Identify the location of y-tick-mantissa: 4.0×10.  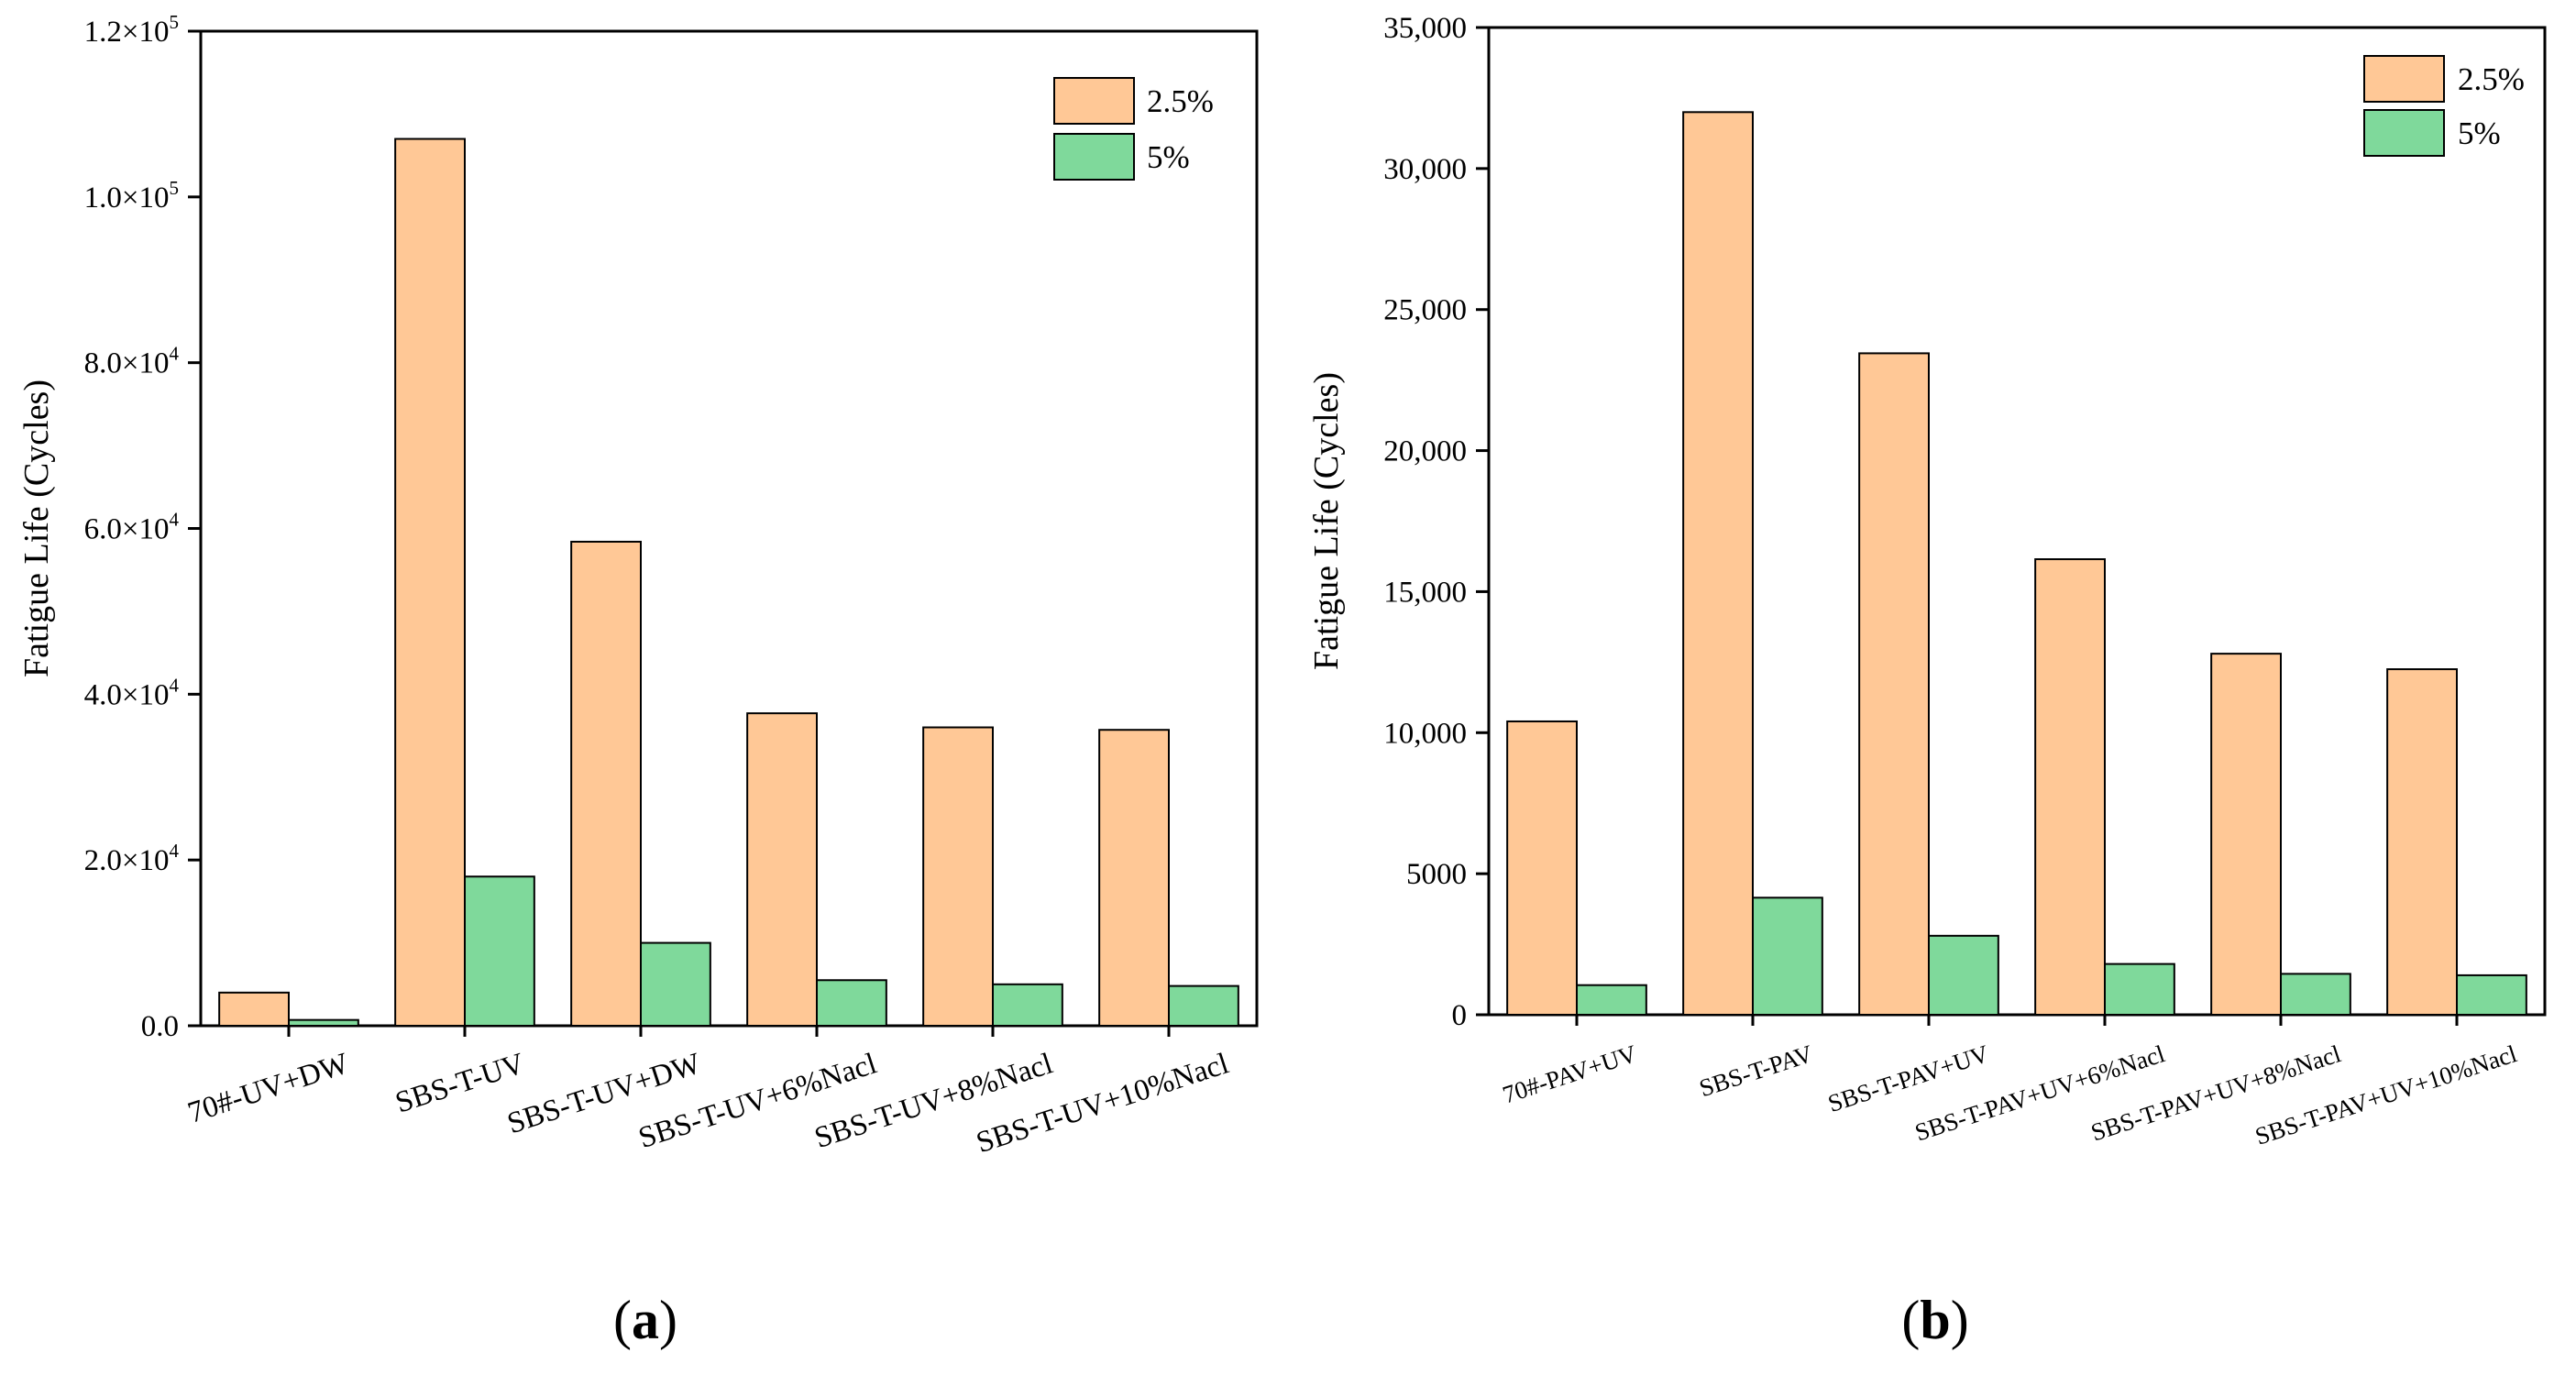
(127, 694).